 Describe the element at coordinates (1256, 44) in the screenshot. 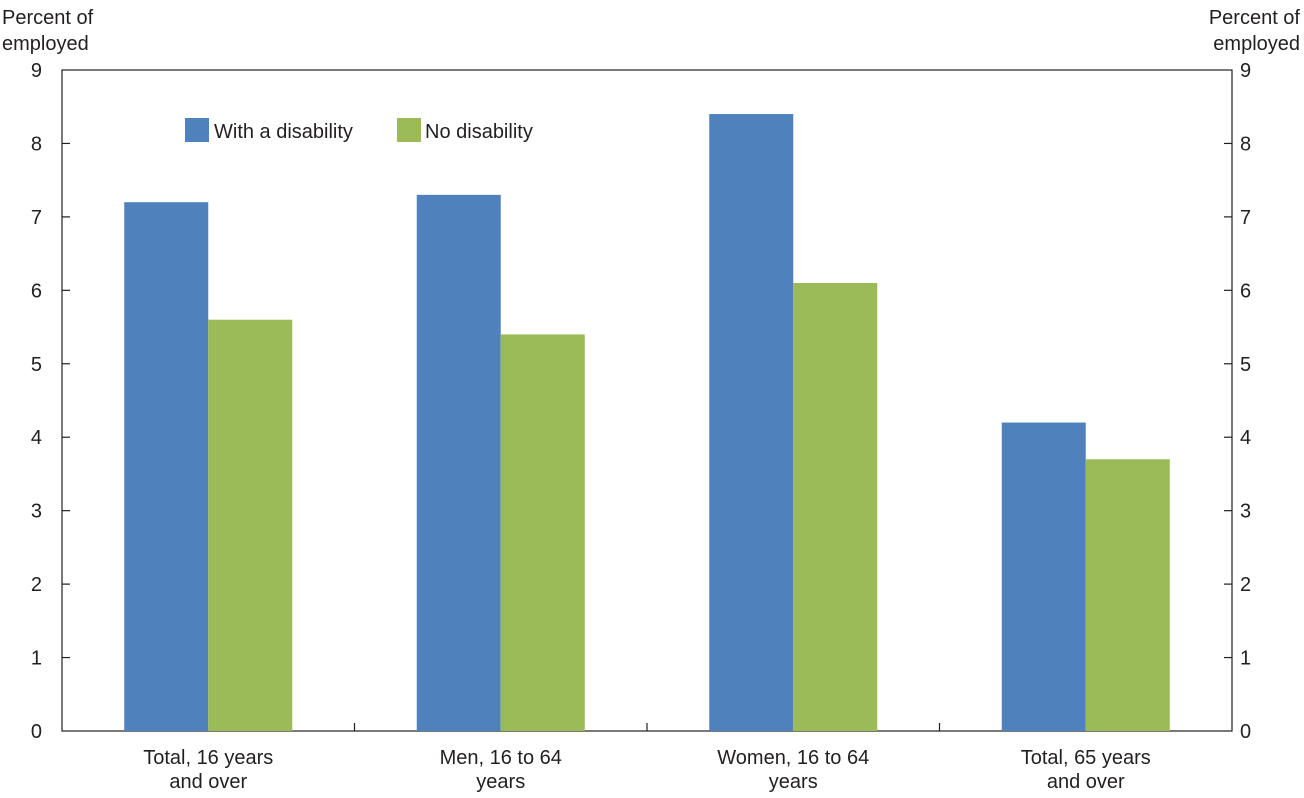

I see `right-axis-title-line-2: employed` at that location.